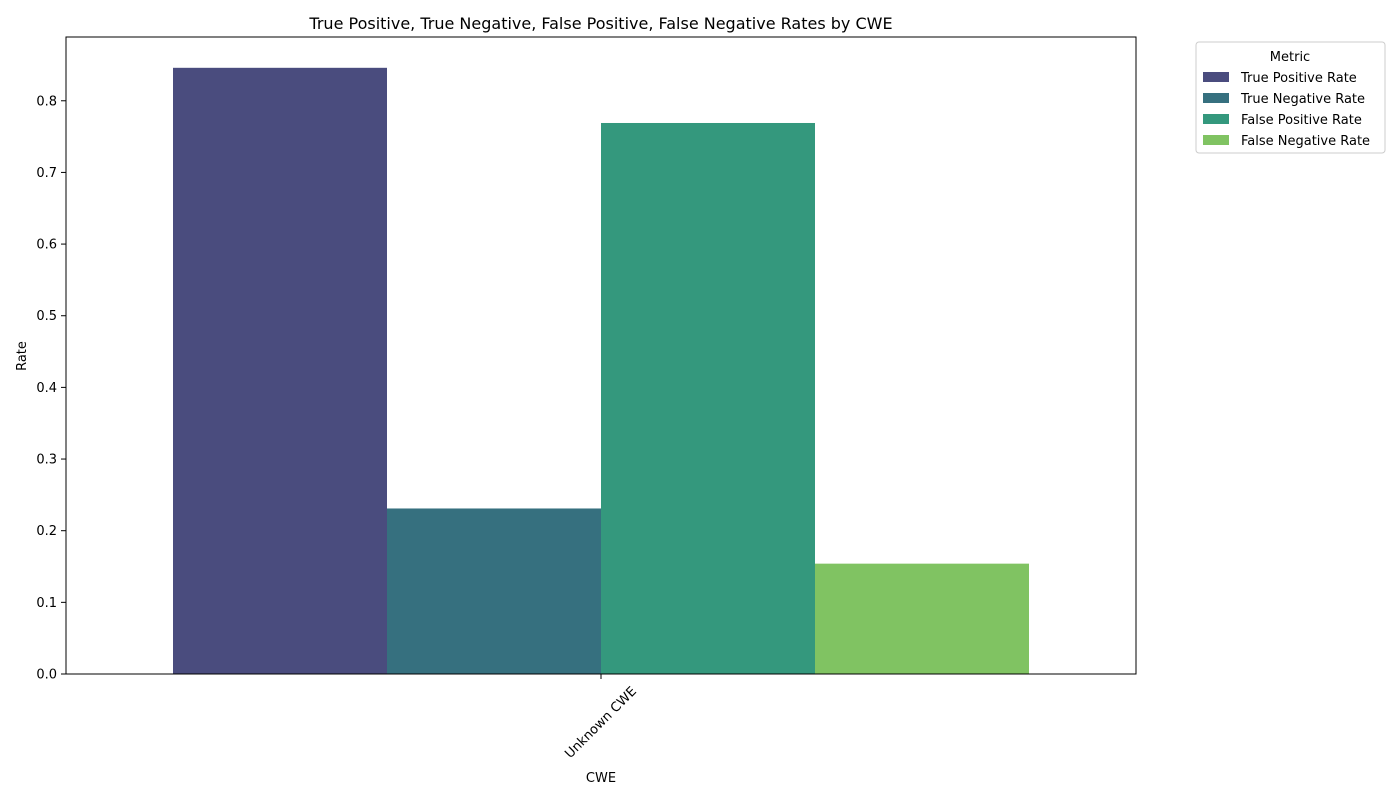 The image size is (1400, 800). I want to click on legend-box, so click(1290, 97).